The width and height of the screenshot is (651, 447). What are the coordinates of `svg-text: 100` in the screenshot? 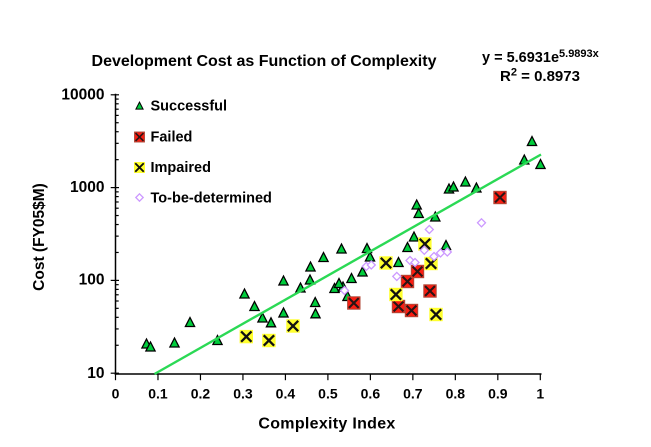 It's located at (92, 280).